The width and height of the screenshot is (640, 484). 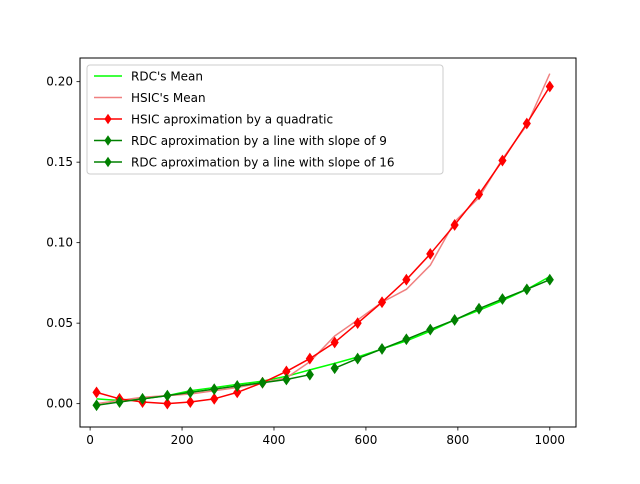 I want to click on legend-label: HSIC's Mean, so click(x=168, y=98).